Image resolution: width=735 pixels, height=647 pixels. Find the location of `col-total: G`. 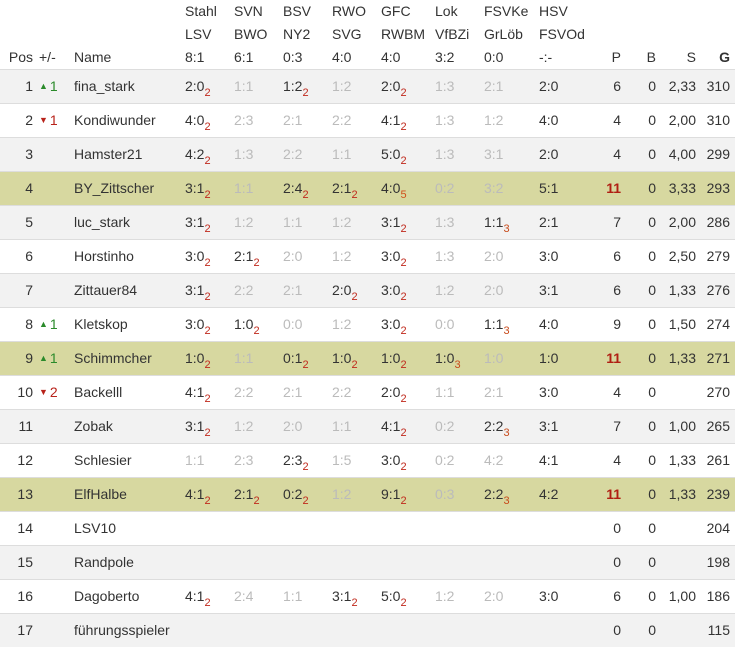

col-total: G is located at coordinates (715, 35).